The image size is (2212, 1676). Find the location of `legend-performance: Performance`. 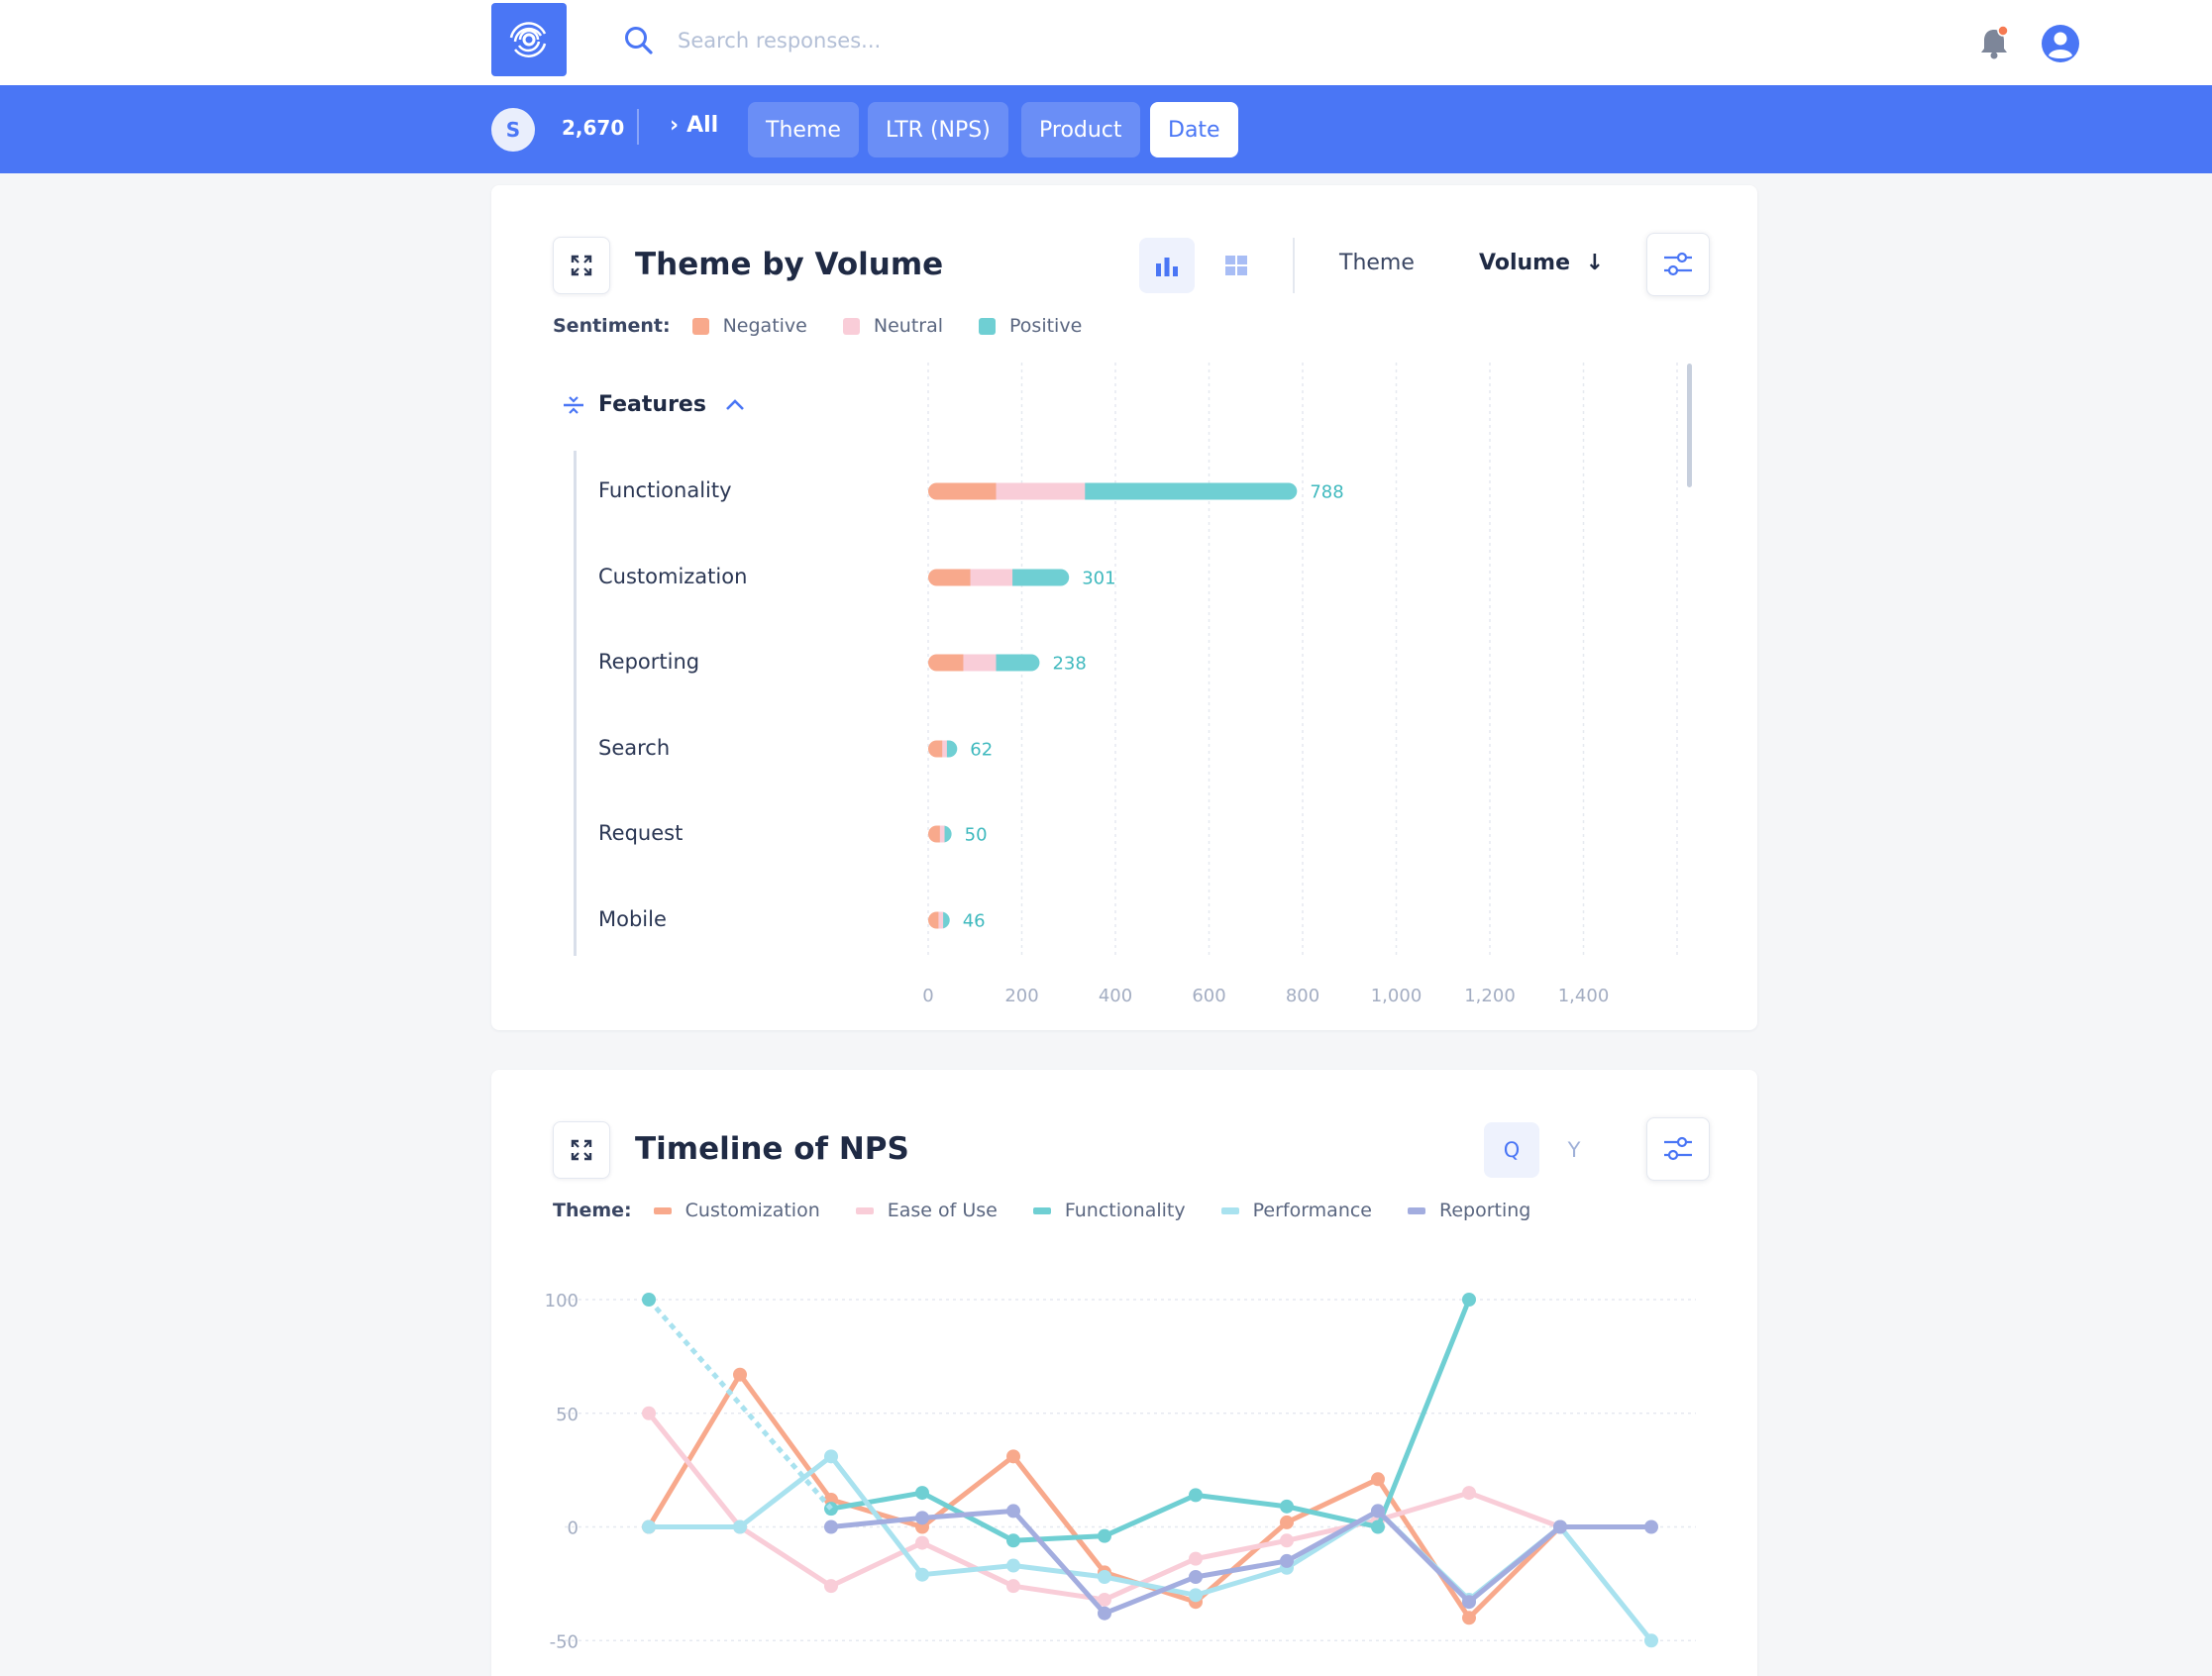

legend-performance: Performance is located at coordinates (1296, 1210).